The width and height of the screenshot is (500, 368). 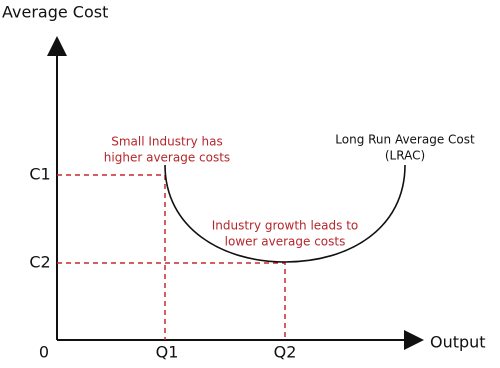 I want to click on y-tick-label: C1, so click(x=39, y=174).